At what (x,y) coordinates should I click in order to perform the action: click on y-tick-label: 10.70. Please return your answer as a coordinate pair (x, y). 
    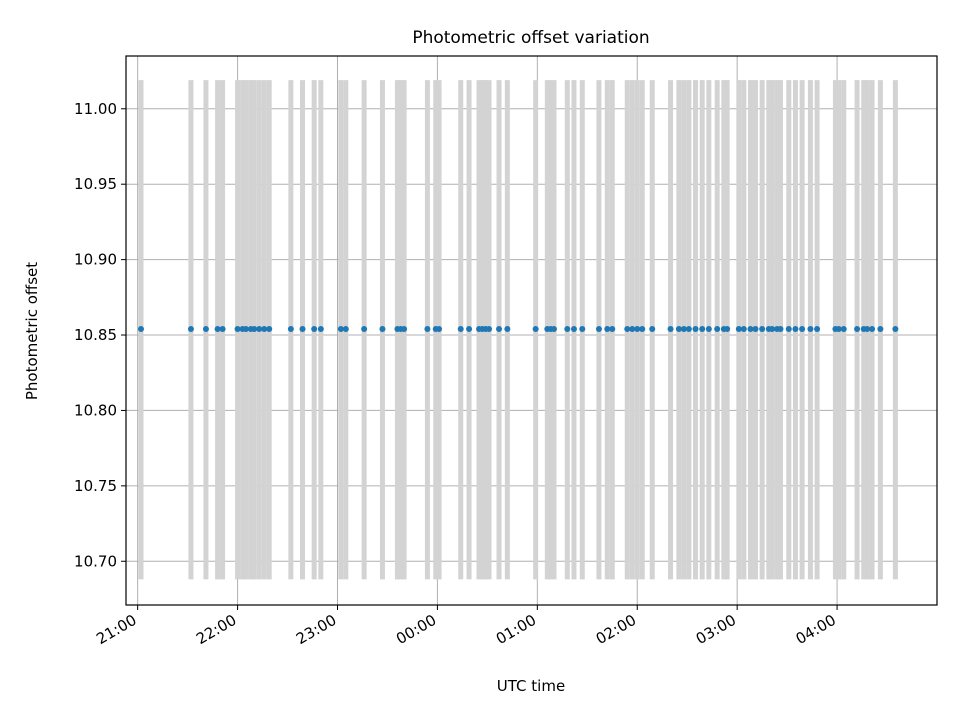
    Looking at the image, I should click on (95, 561).